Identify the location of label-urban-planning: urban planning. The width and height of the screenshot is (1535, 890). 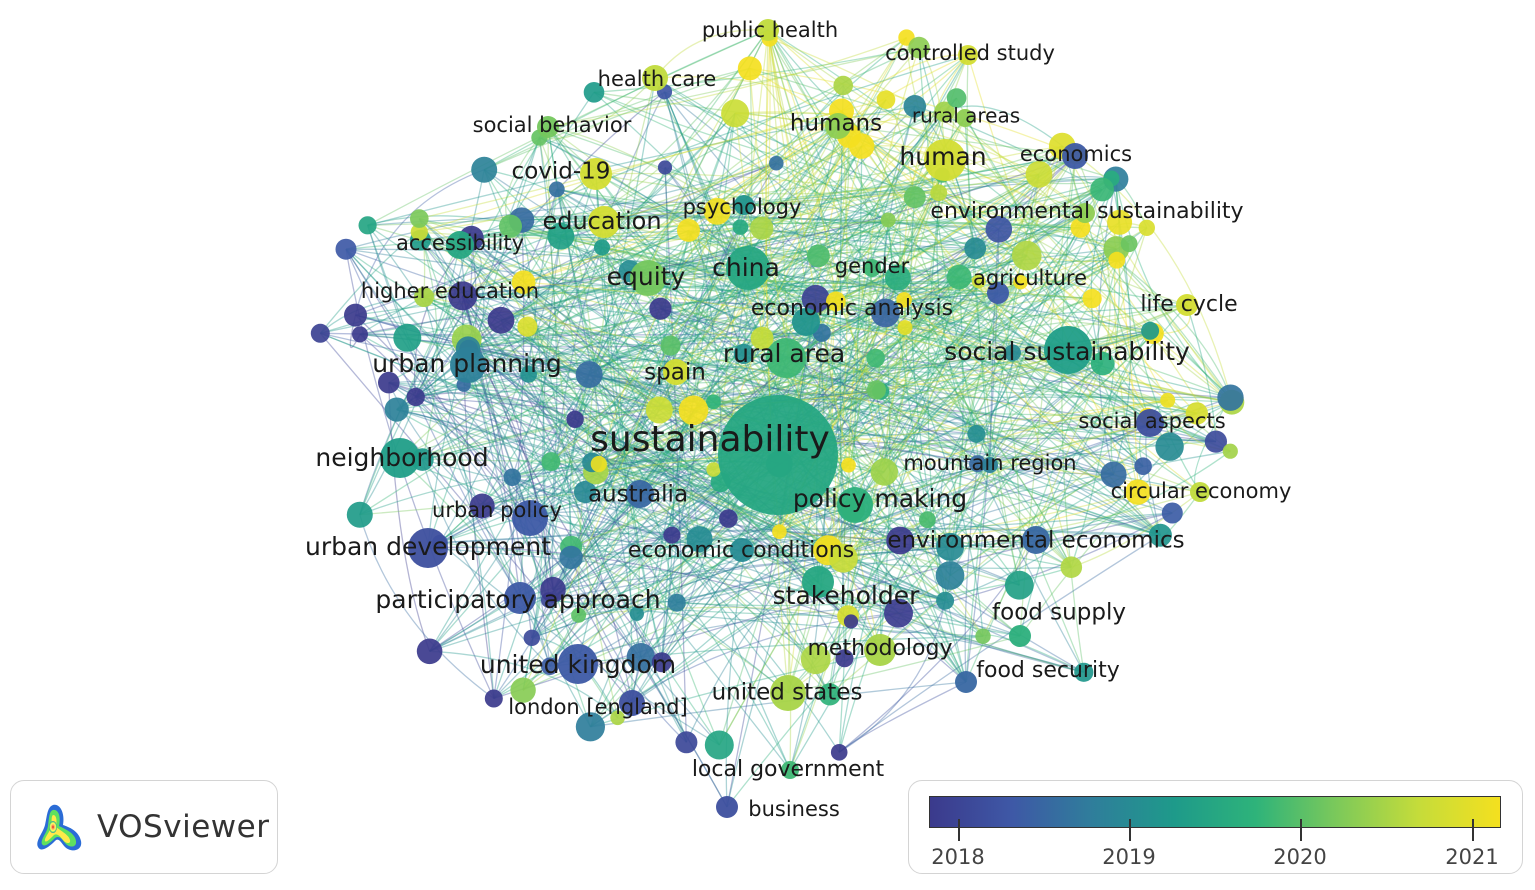
(467, 363).